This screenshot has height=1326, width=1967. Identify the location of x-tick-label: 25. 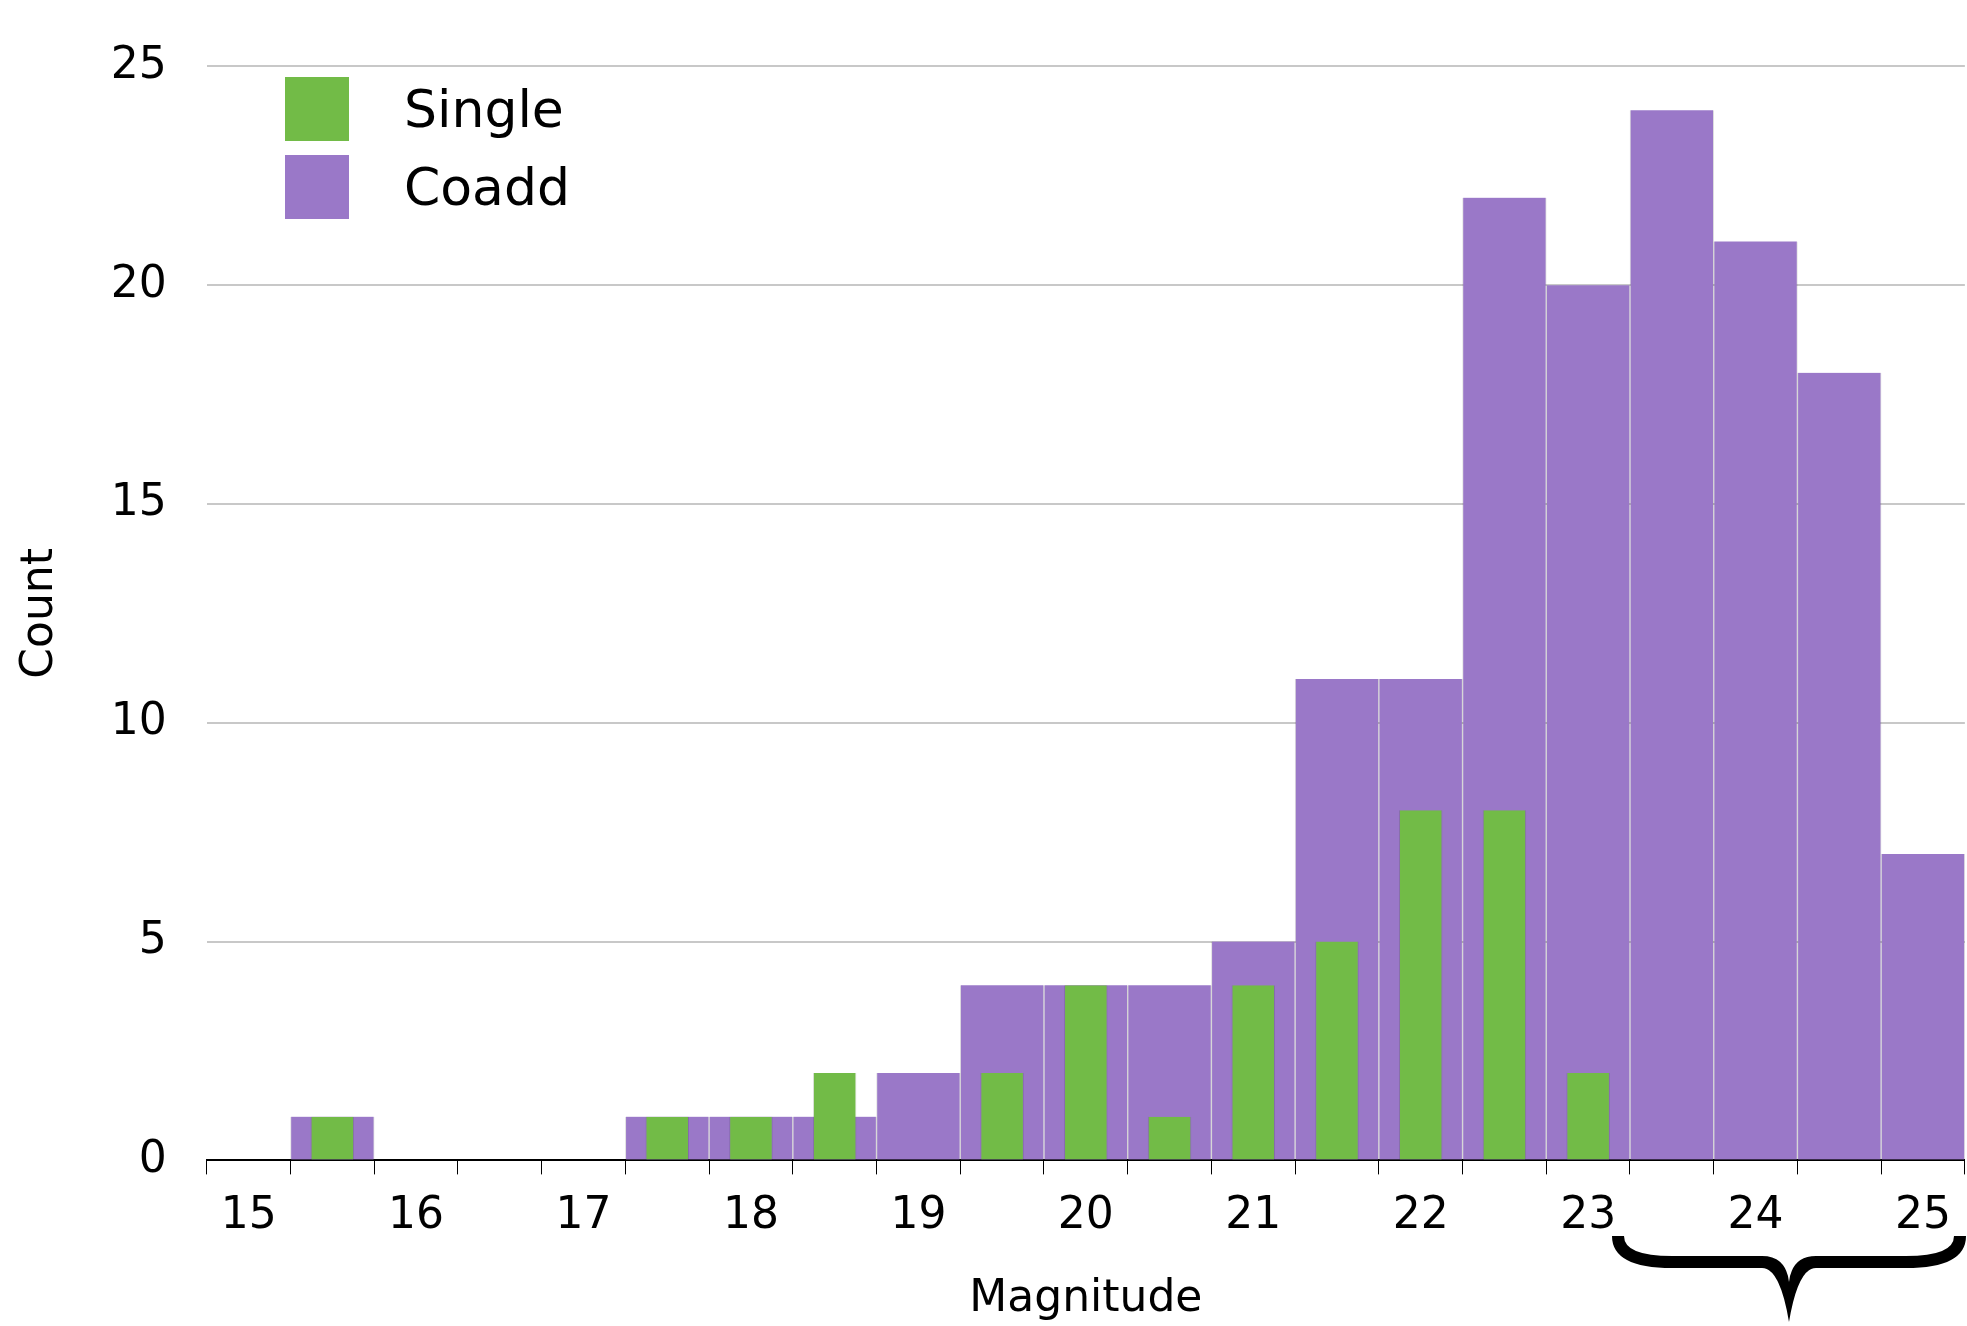
(1923, 1213).